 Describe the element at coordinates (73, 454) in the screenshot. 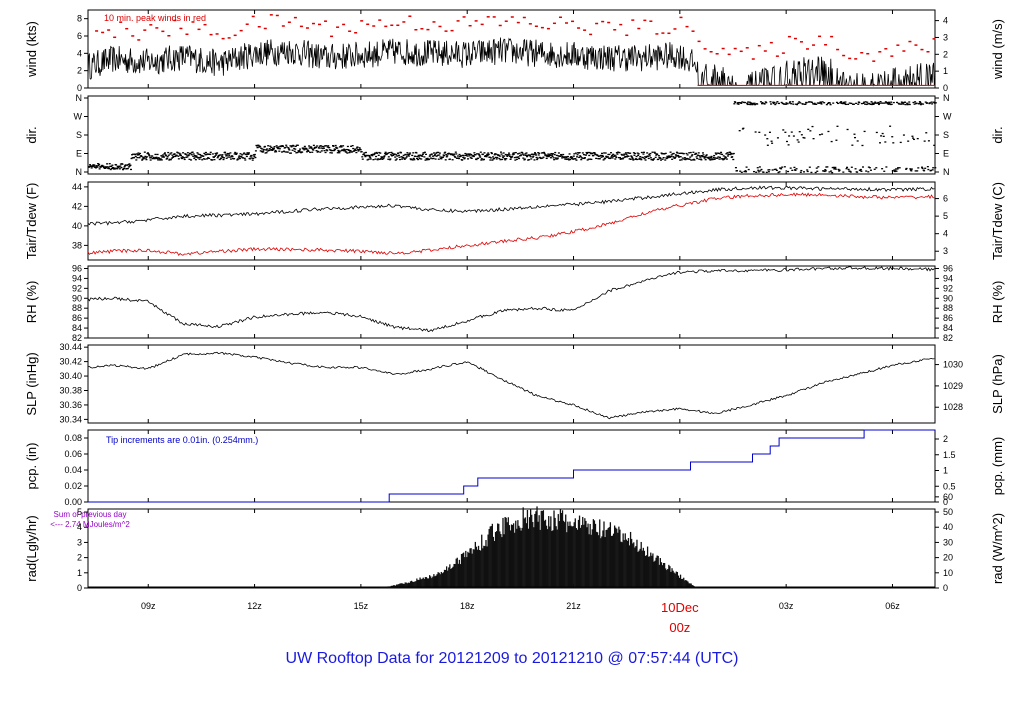

I see `y-tick-label-left: 0.06` at that location.